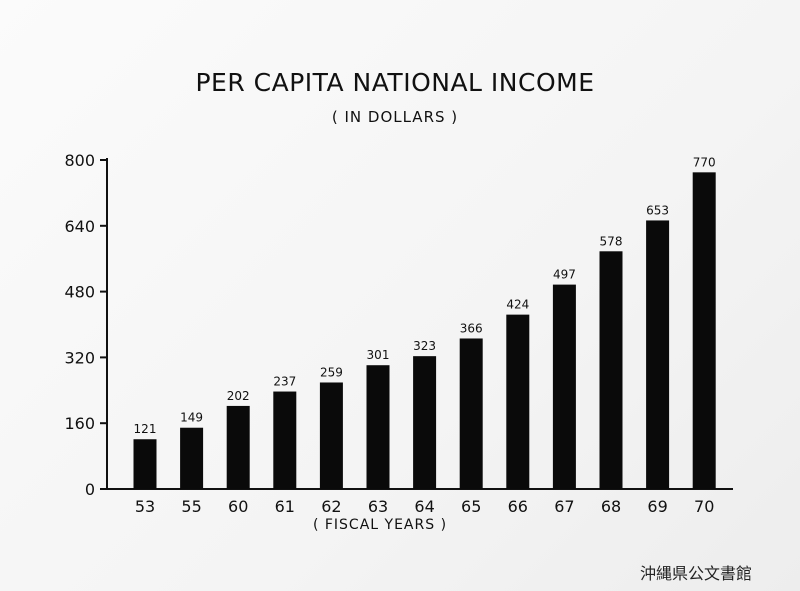 This screenshot has width=800, height=591. Describe the element at coordinates (238, 506) in the screenshot. I see `x-tick-label: 60` at that location.